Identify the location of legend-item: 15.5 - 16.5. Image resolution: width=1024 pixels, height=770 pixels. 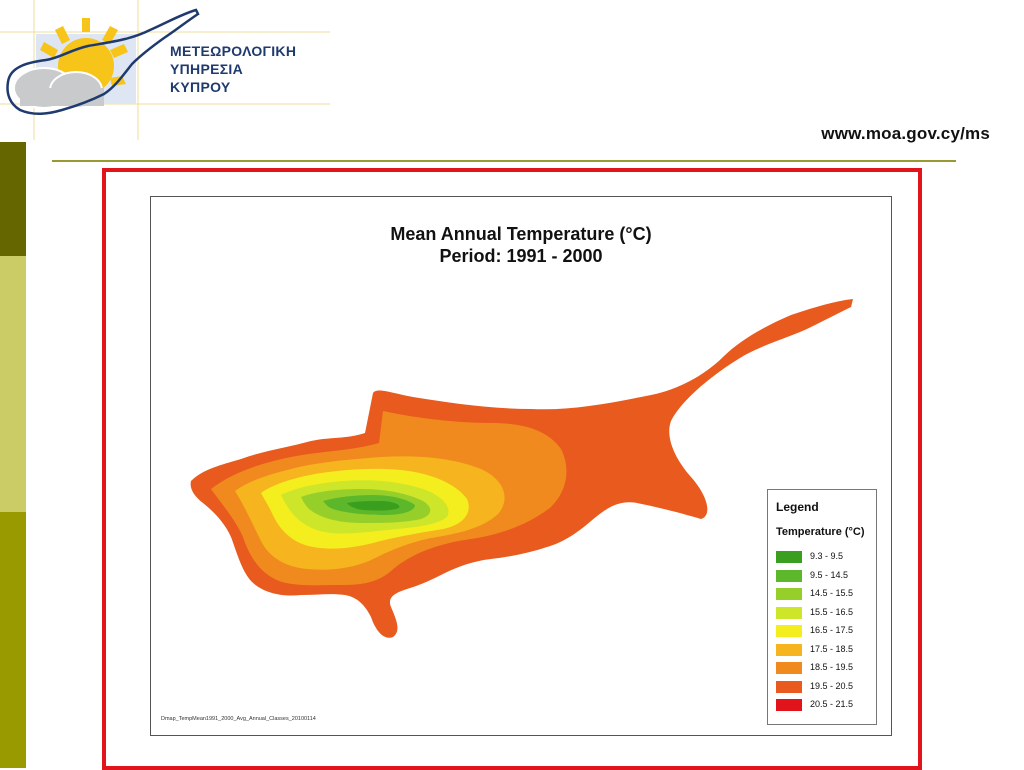
(824, 613).